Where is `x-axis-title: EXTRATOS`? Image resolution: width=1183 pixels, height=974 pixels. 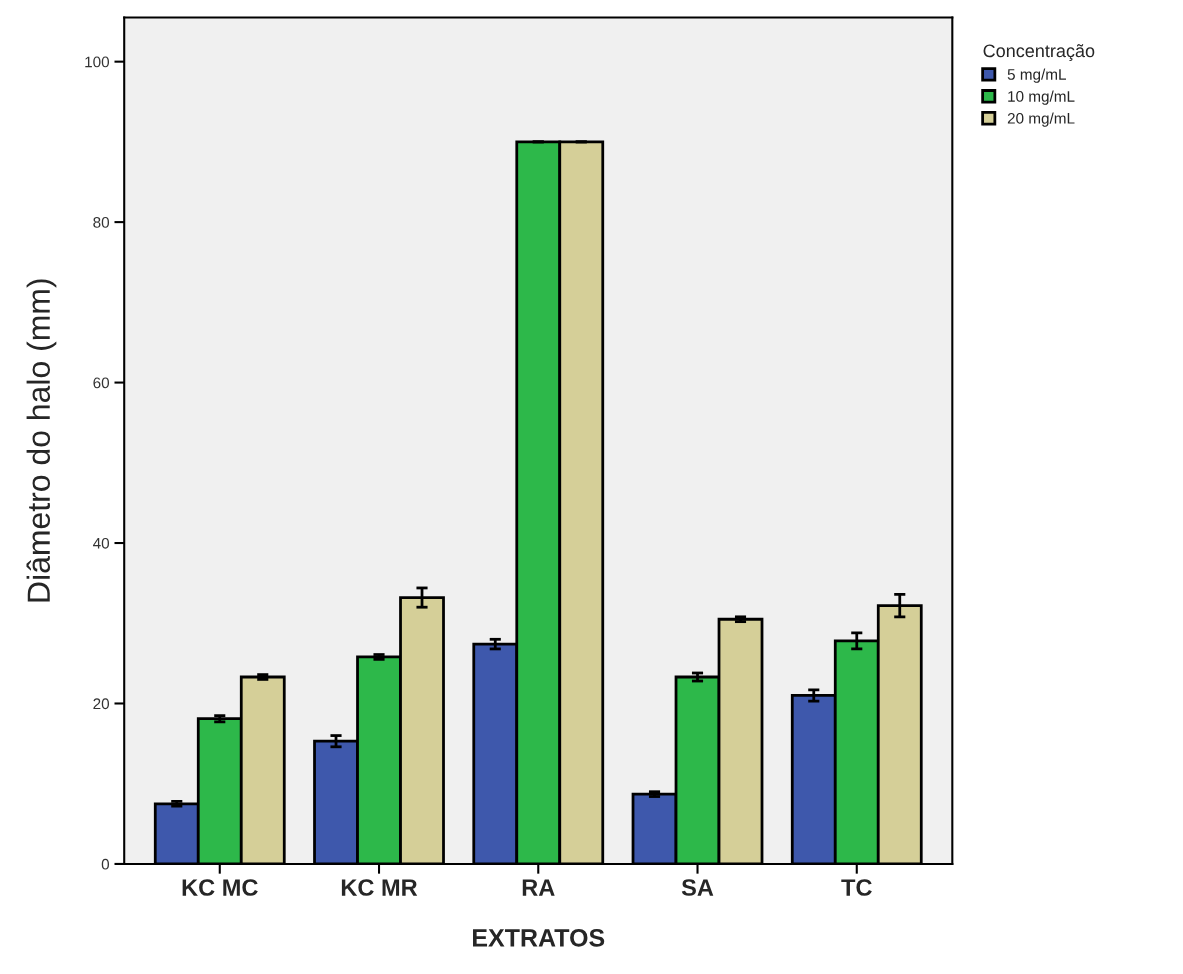
x-axis-title: EXTRATOS is located at coordinates (539, 937).